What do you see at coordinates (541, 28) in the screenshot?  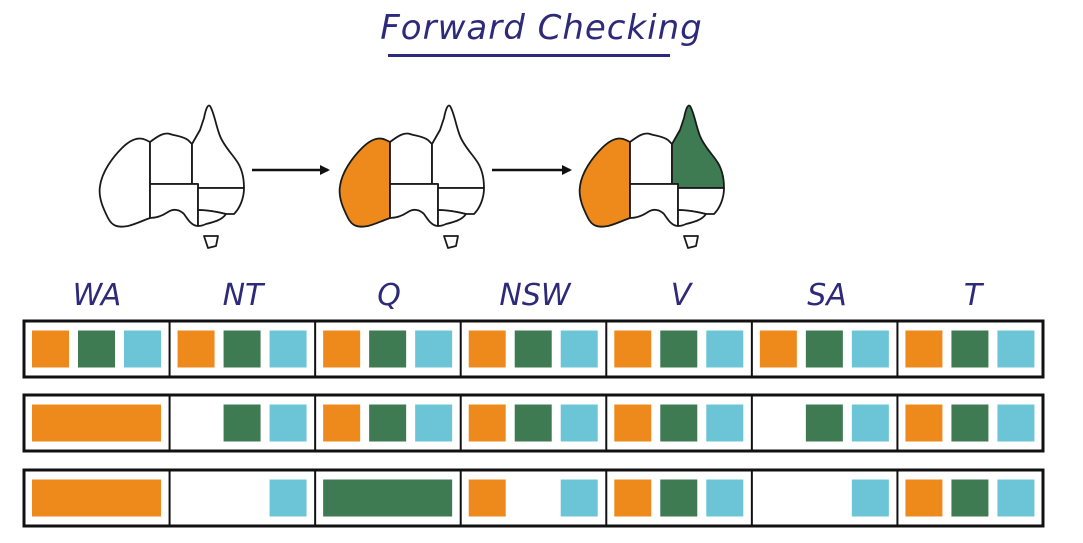 I see `page-title: Forward Checking` at bounding box center [541, 28].